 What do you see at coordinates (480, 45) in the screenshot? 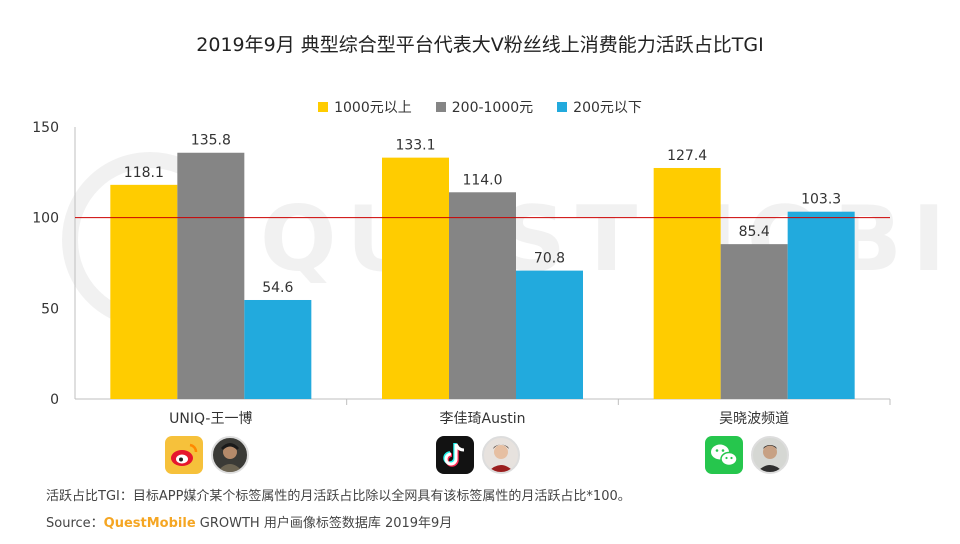
I see `chart-title: 2019年9月 典型综合型平台代表大V粉丝线上消费能力活跃占比TGI` at bounding box center [480, 45].